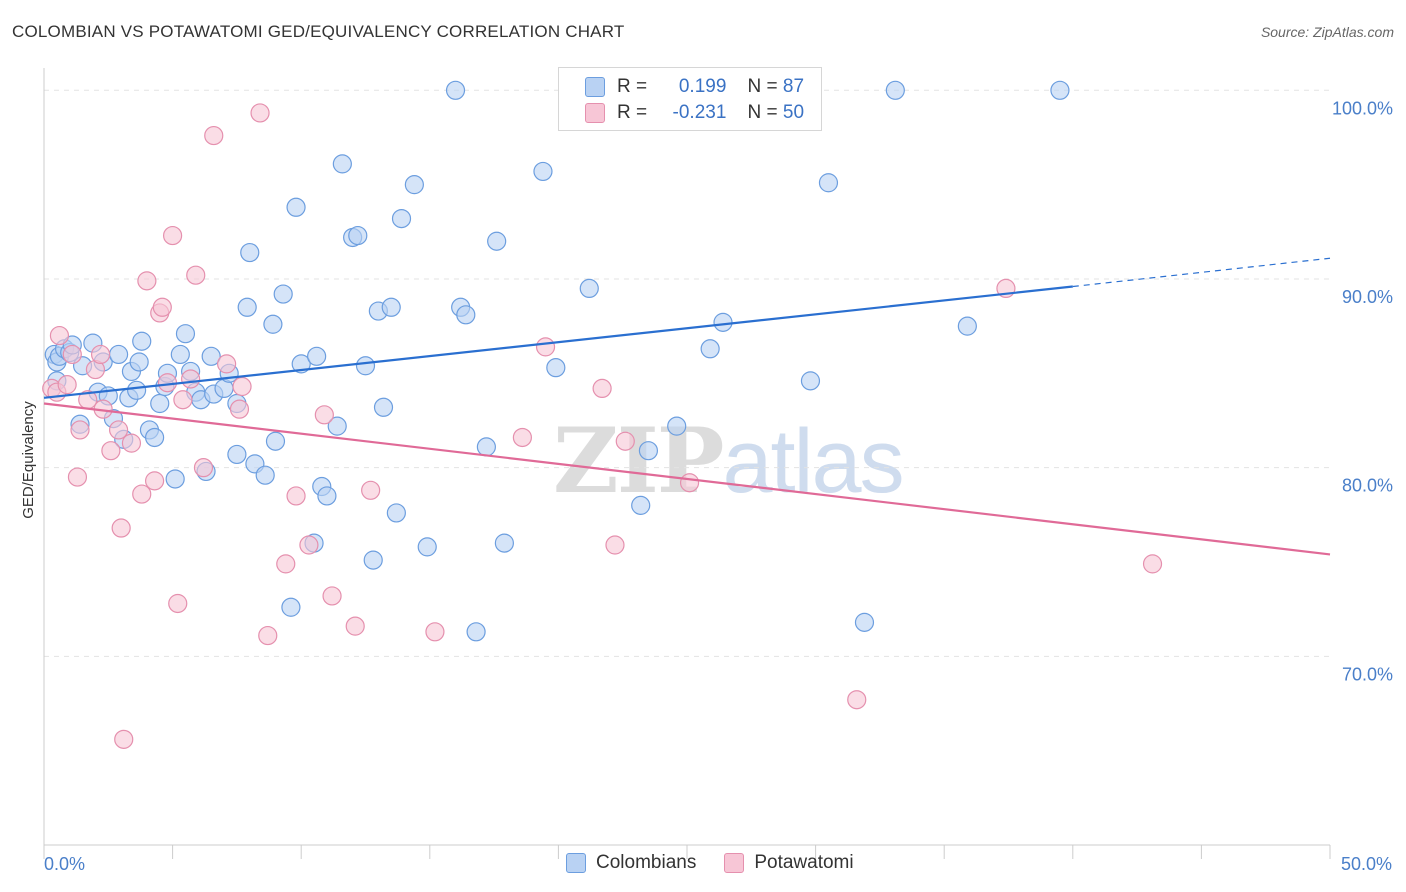 Image resolution: width=1406 pixels, height=892 pixels. I want to click on legend-label-potawatomi: Potawatomi, so click(804, 862).